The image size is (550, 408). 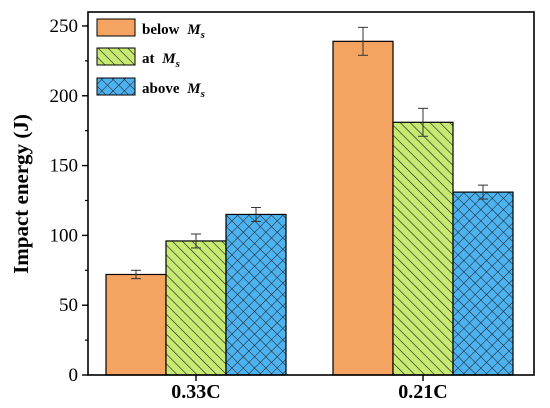 I want to click on bar-below-0_21C, so click(x=363, y=208).